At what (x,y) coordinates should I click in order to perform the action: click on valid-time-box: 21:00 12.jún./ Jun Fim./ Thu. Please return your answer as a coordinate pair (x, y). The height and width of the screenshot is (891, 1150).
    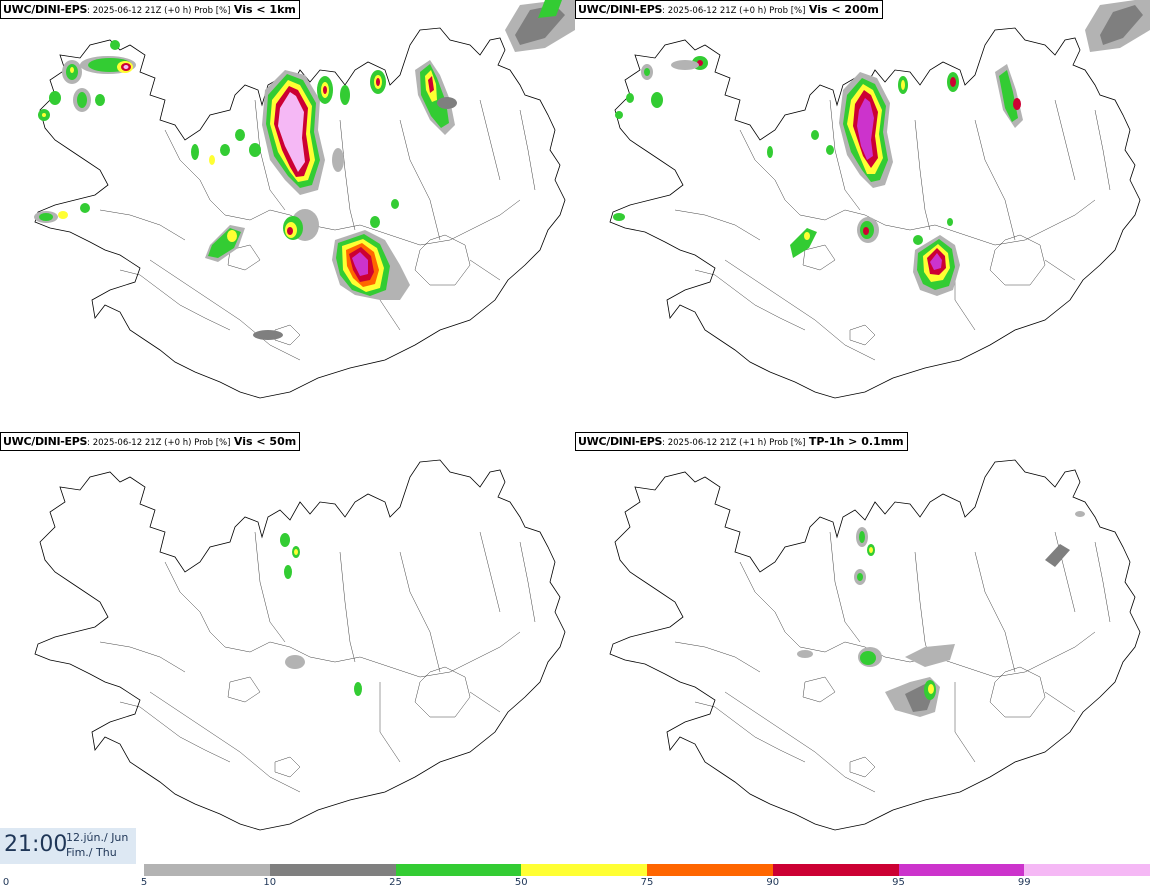
    Looking at the image, I should click on (68, 846).